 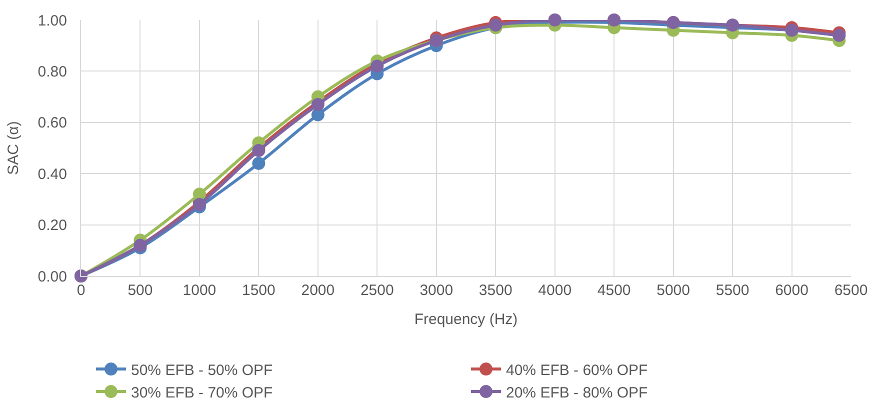 What do you see at coordinates (259, 290) in the screenshot?
I see `x-tick-label: 1500` at bounding box center [259, 290].